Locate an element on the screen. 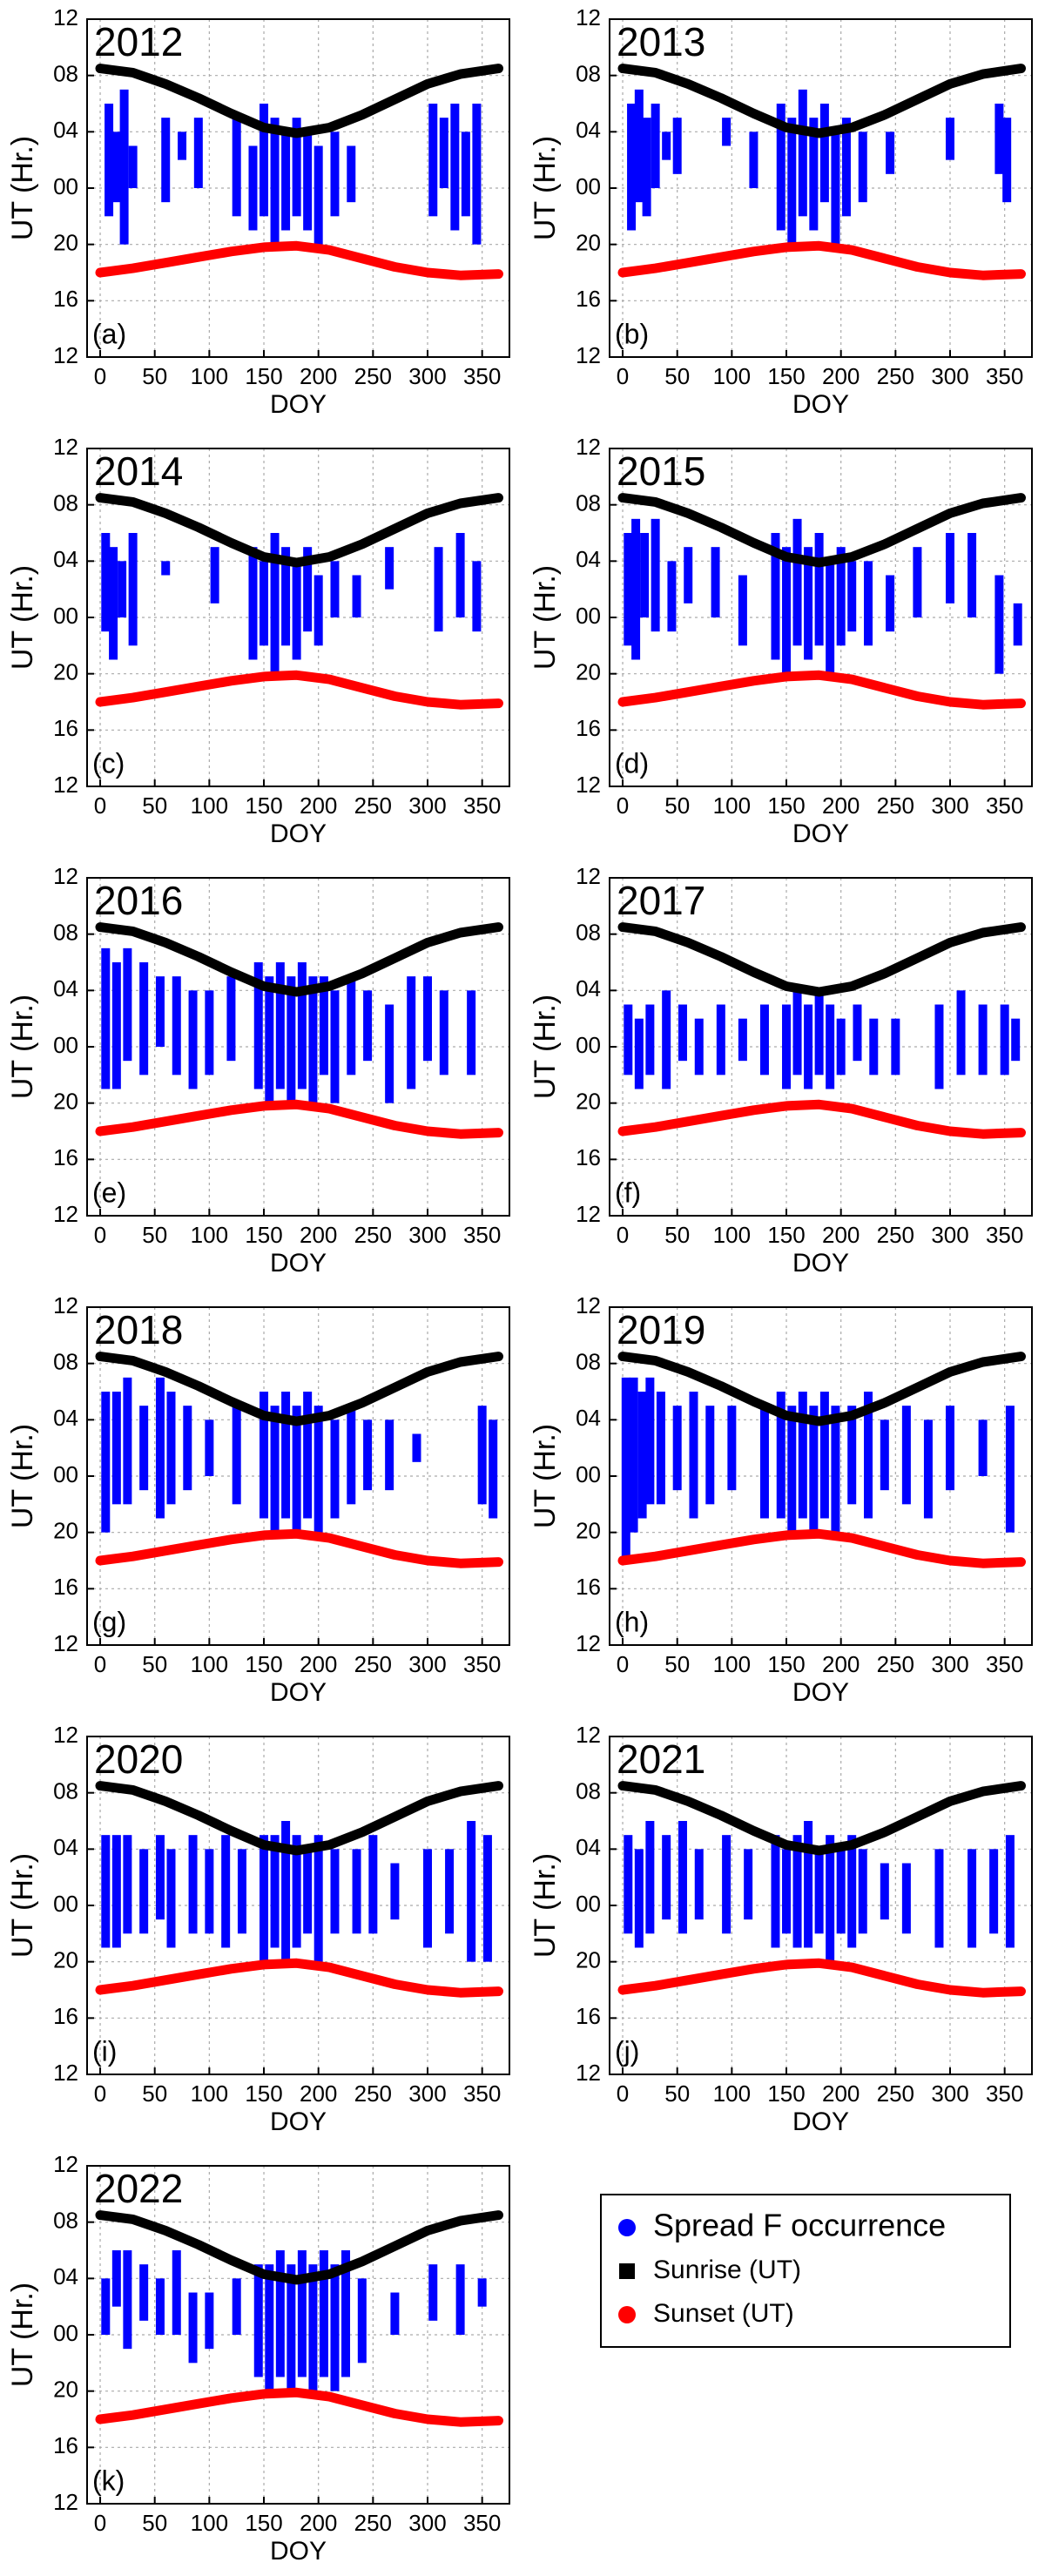 The image size is (1045, 2576). x-tick-label: 150 is located at coordinates (786, 376).